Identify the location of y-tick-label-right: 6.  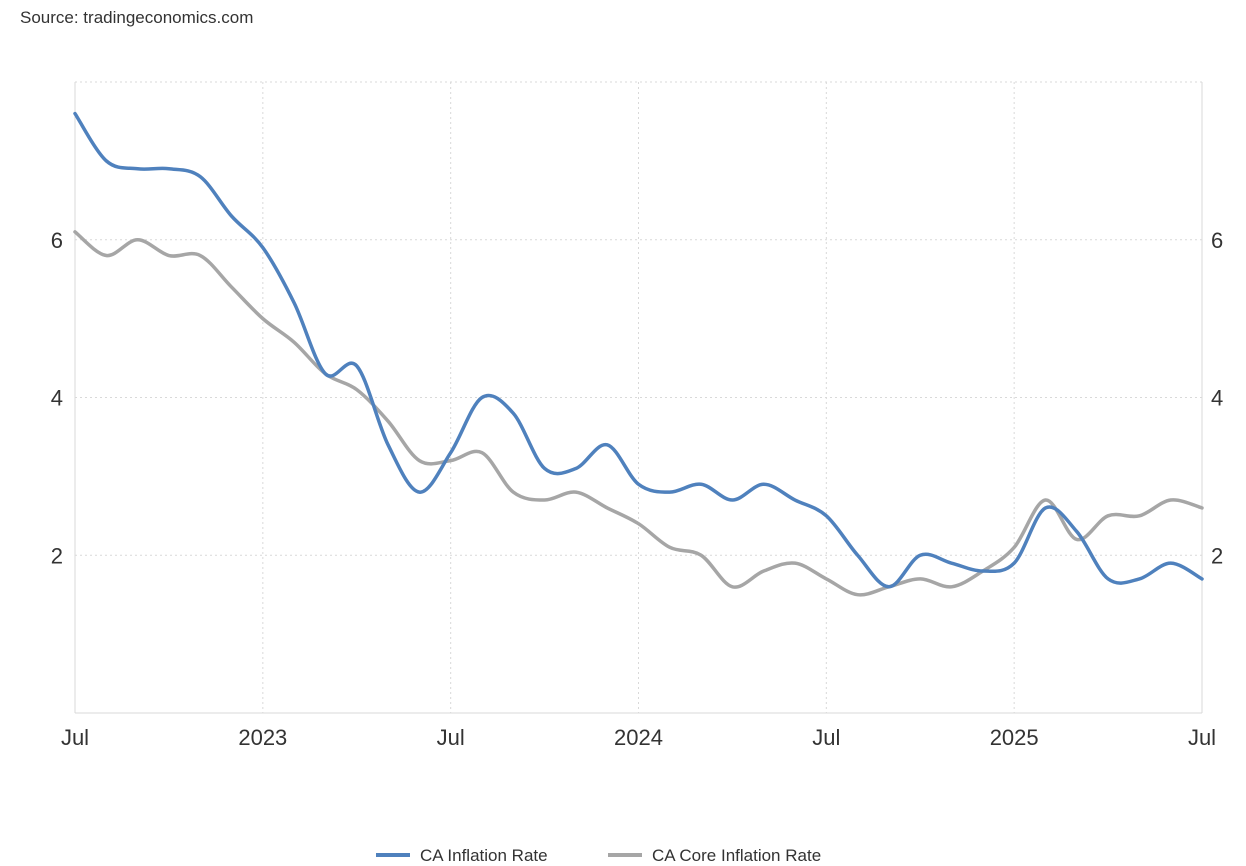
(1217, 240).